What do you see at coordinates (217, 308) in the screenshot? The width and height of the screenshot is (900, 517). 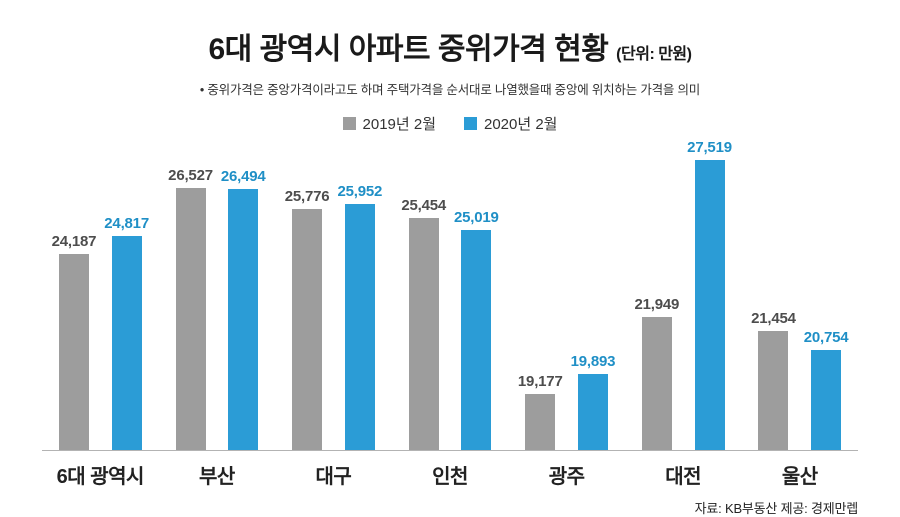 I see `bar-group: 26,527 26,494` at bounding box center [217, 308].